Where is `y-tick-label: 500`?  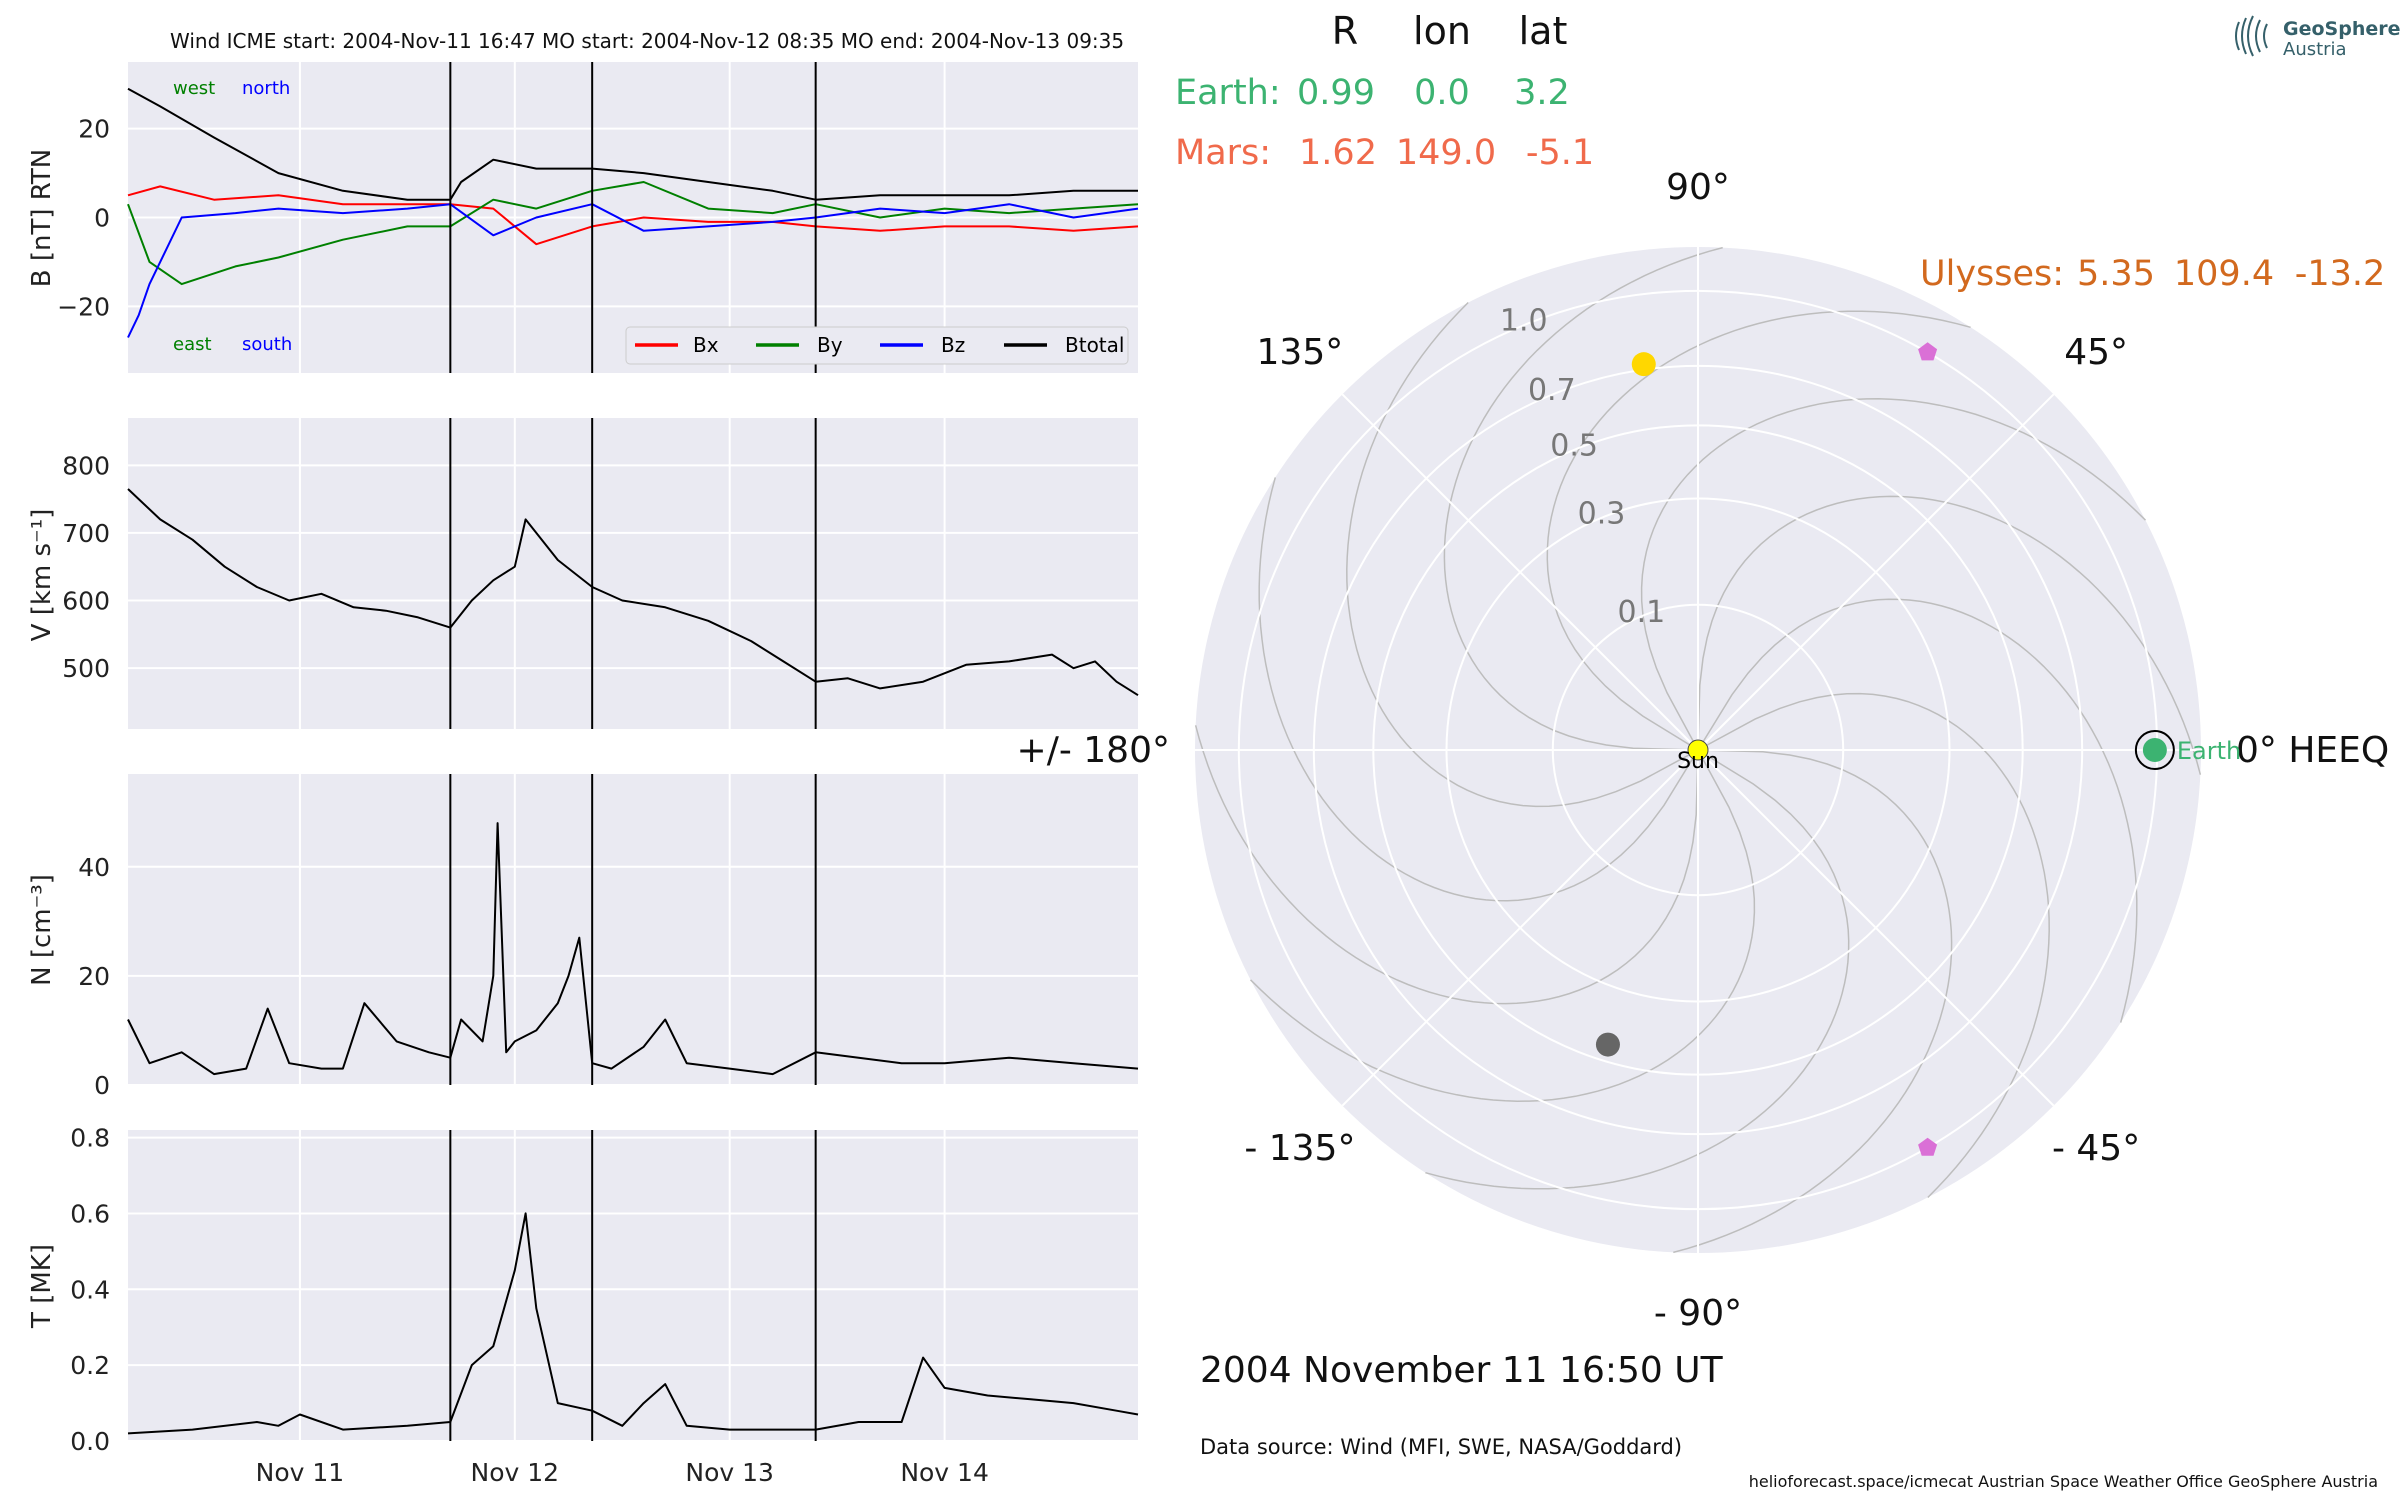 y-tick-label: 500 is located at coordinates (86, 668).